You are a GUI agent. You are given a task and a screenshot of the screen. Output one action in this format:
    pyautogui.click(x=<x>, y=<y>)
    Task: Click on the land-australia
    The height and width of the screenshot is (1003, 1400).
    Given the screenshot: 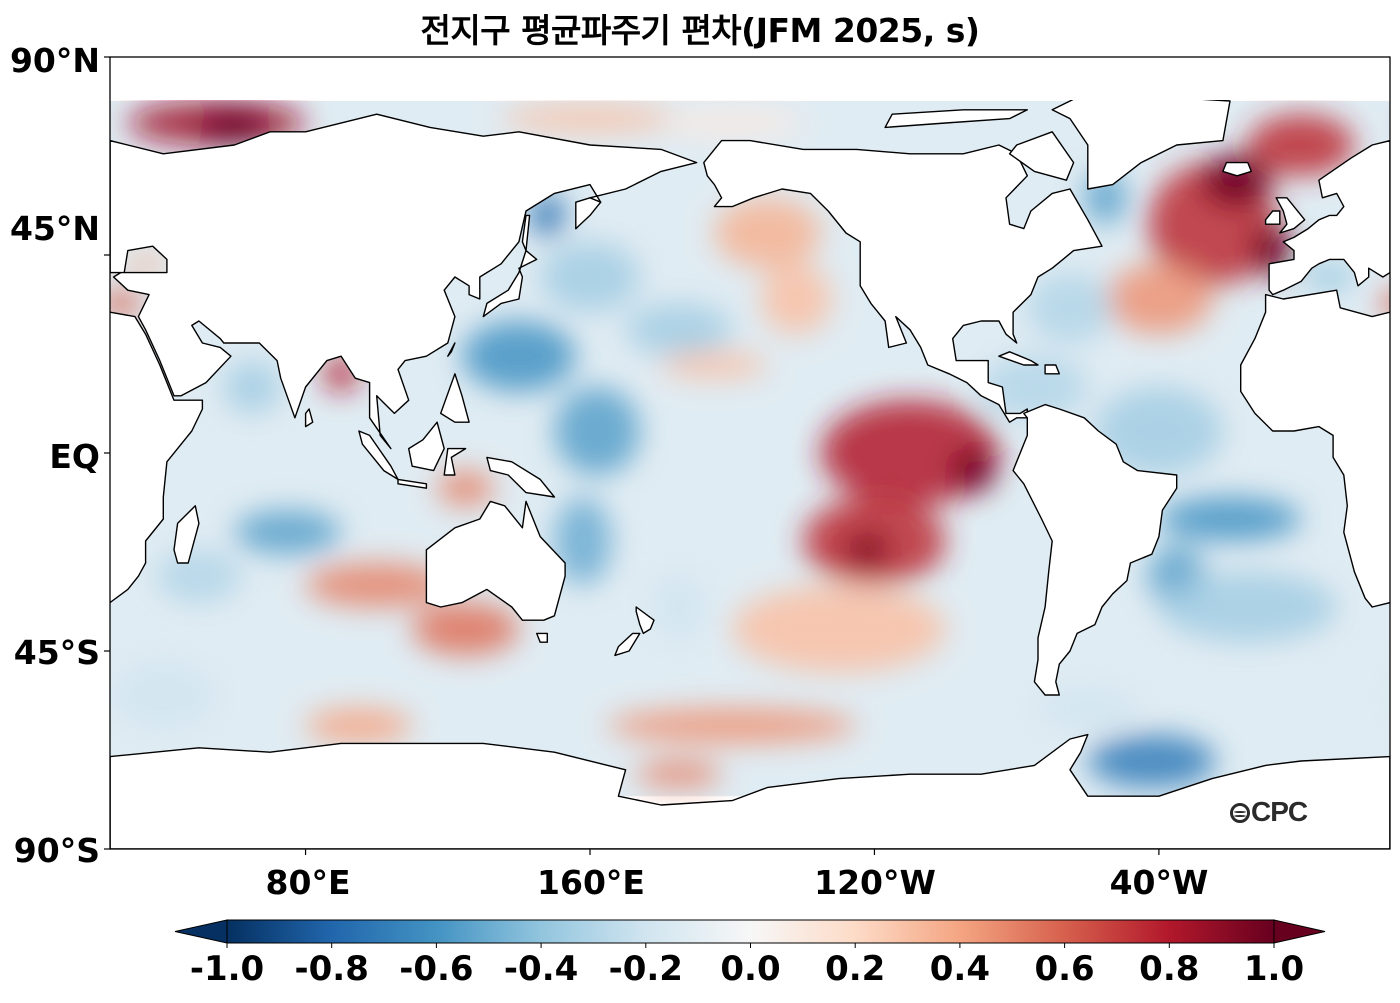 What is the action you would take?
    pyautogui.click(x=495, y=560)
    